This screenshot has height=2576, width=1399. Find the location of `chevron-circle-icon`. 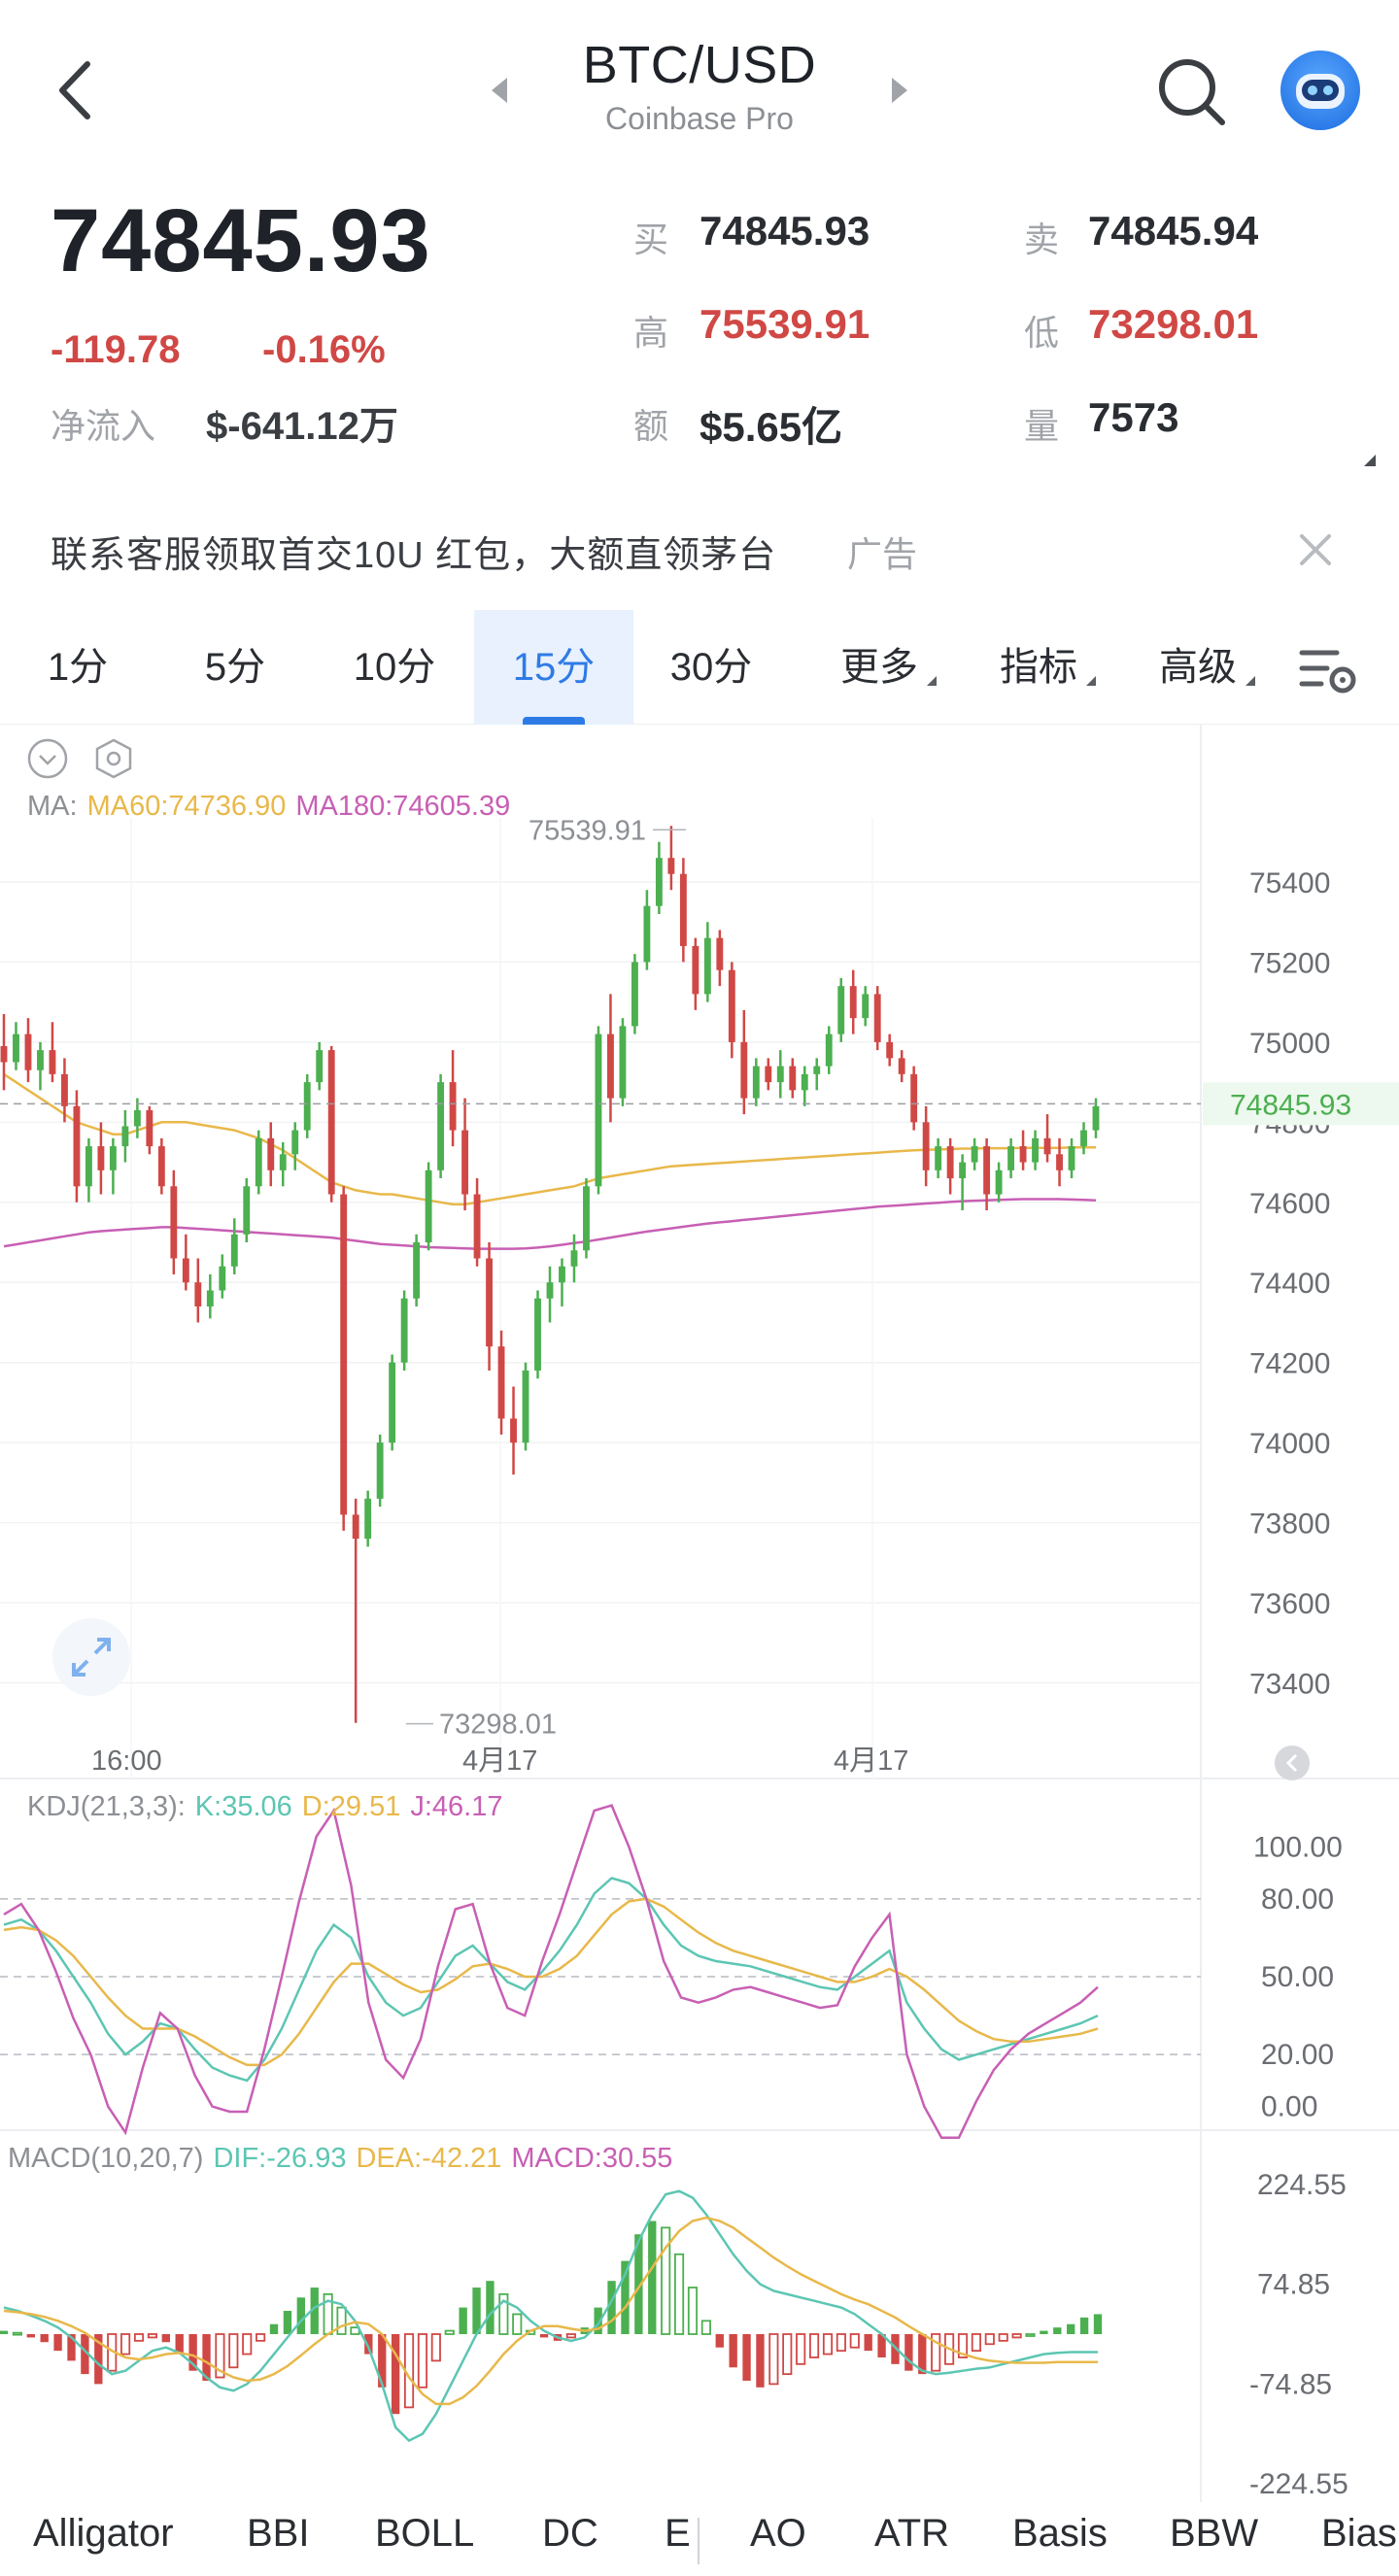

chevron-circle-icon is located at coordinates (47, 758).